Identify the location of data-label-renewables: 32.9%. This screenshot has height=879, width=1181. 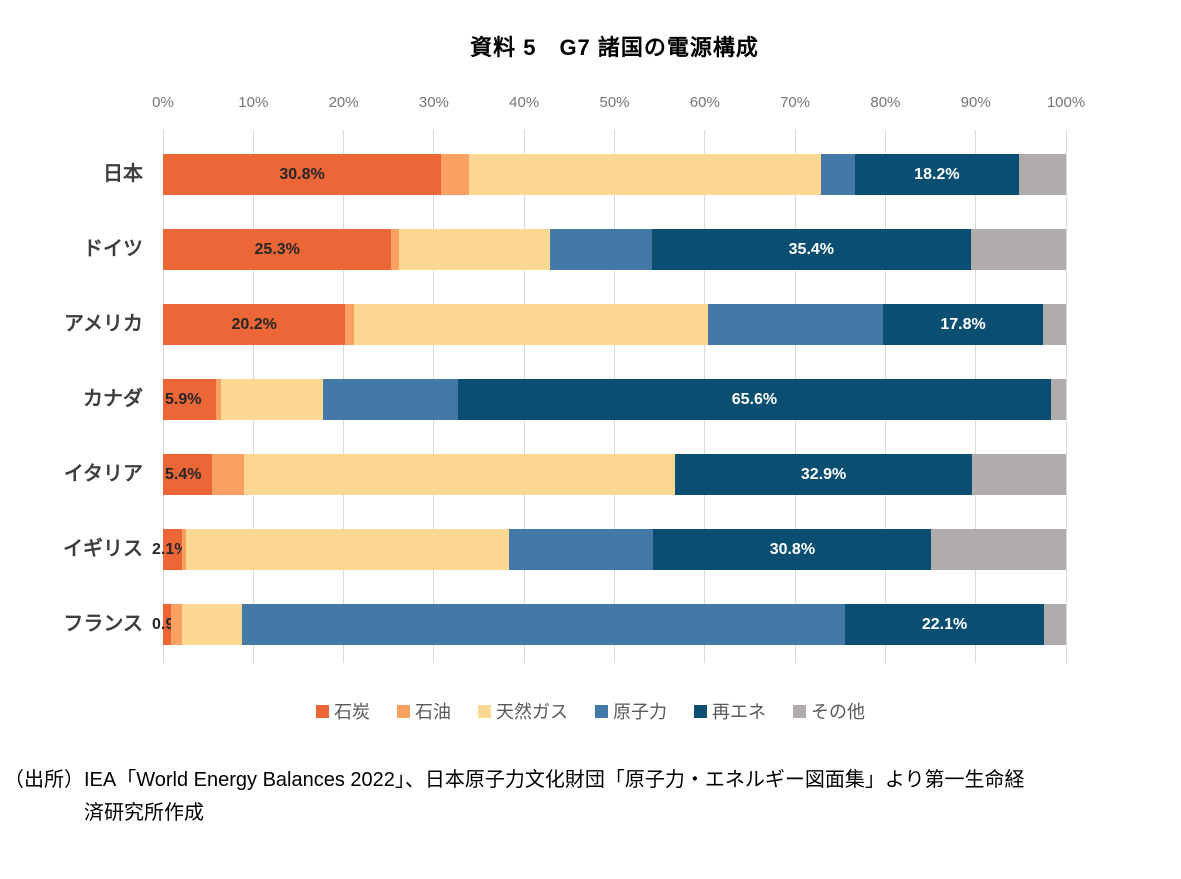
(823, 474).